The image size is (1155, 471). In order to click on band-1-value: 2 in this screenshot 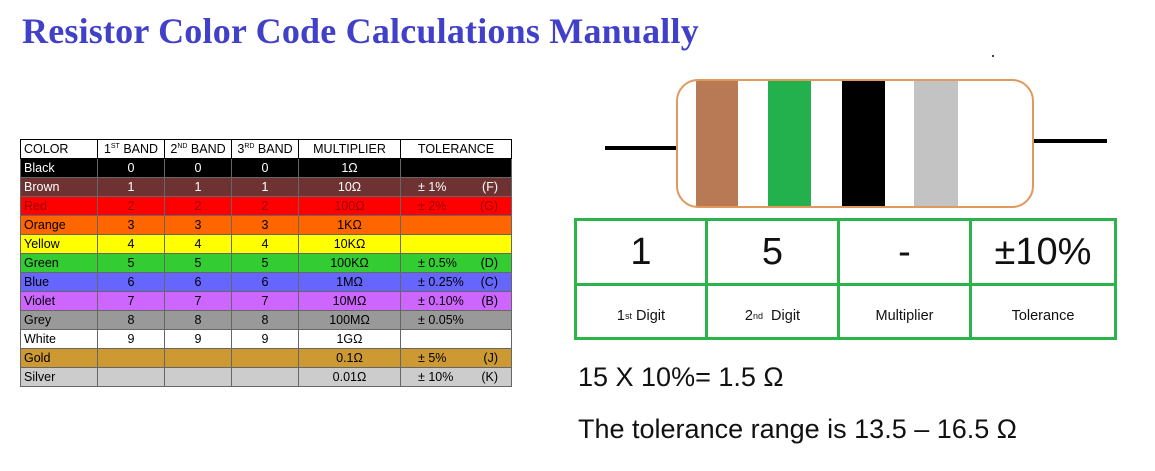, I will do `click(131, 206)`.